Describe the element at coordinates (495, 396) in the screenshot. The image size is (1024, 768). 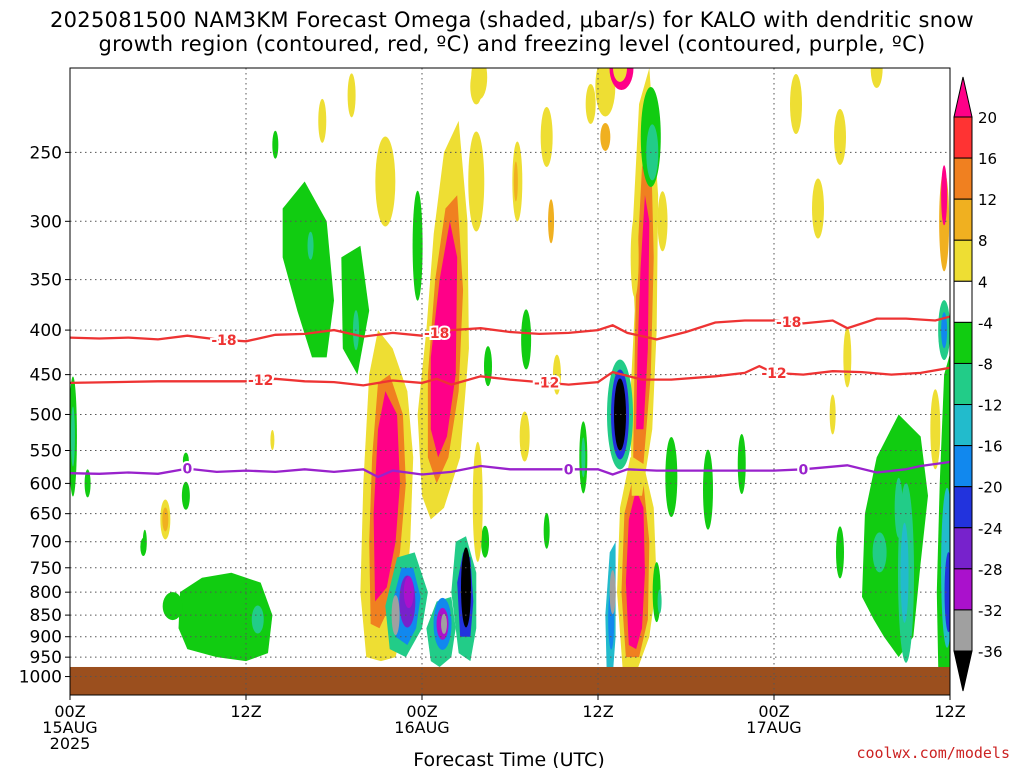
I see `contour-labels: -18 -18 -18 -12 -12 -12 0 0 0` at that location.